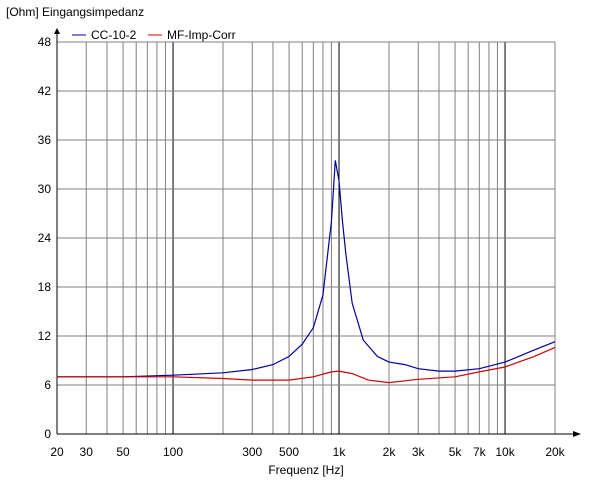  Describe the element at coordinates (45, 287) in the screenshot. I see `y-tick-label: 18` at that location.